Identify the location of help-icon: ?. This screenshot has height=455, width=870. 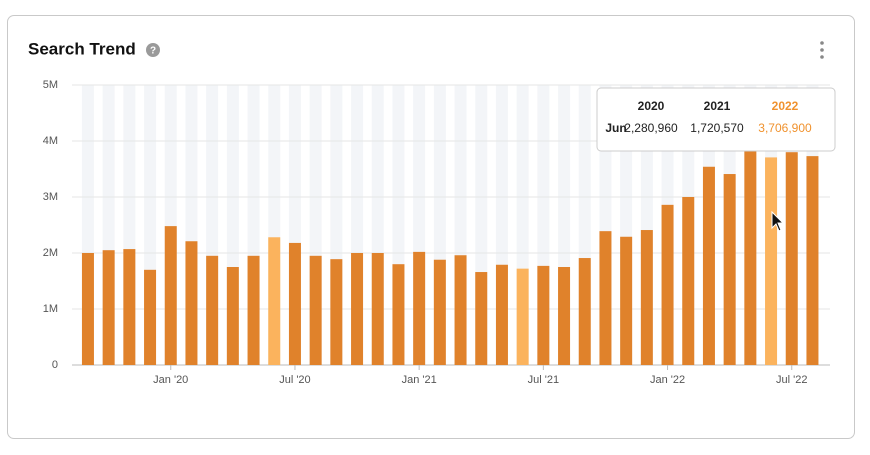
(153, 50).